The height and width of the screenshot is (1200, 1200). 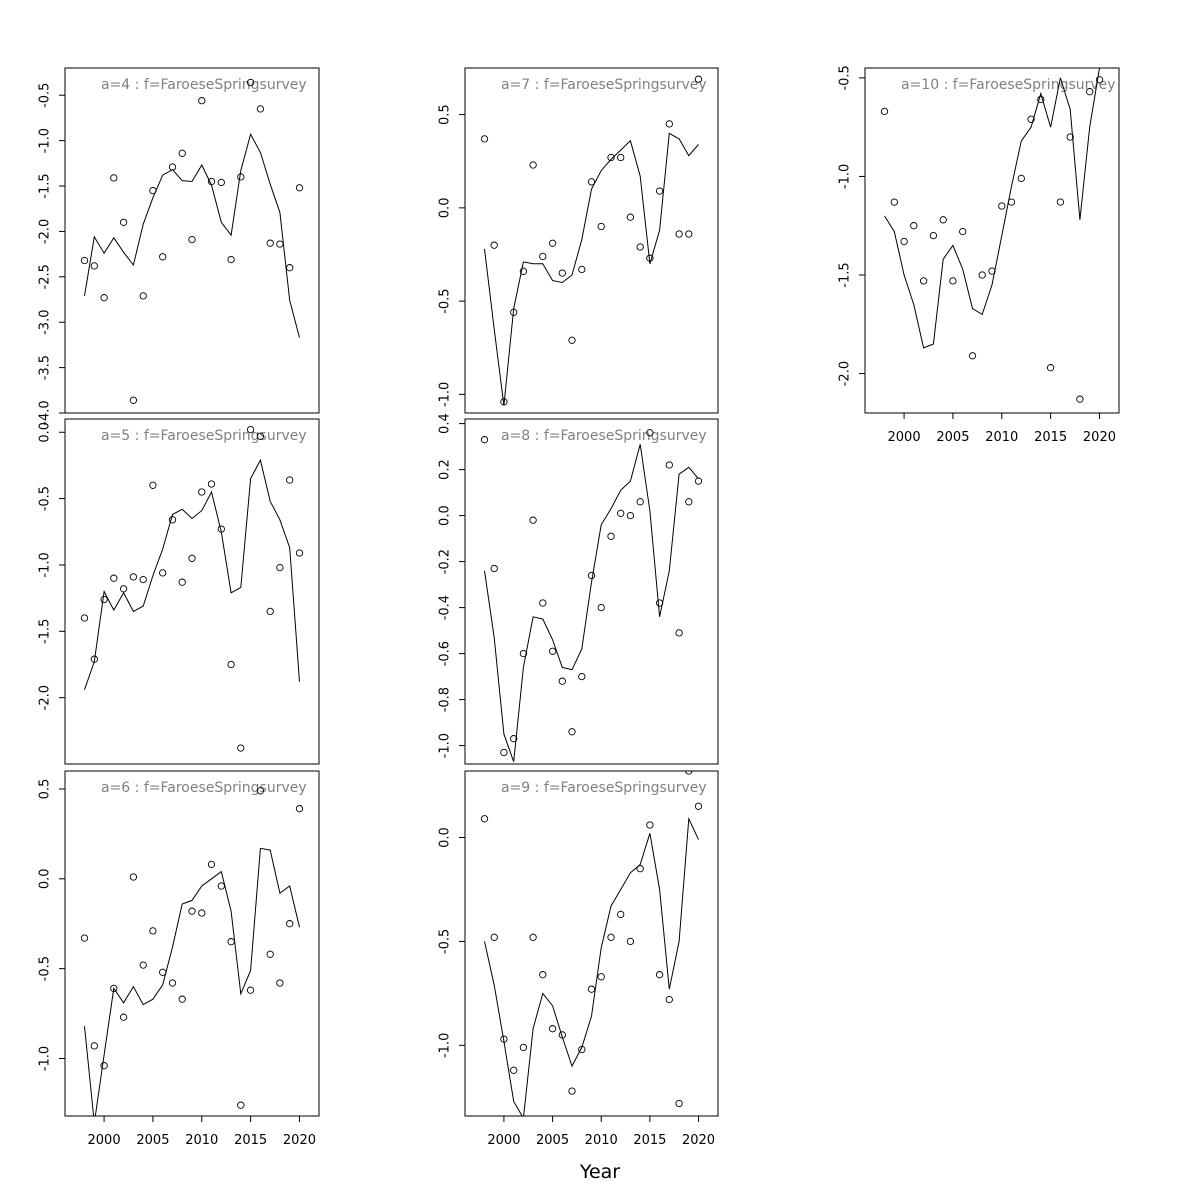 I want to click on x-axis-label: Year, so click(x=599, y=1172).